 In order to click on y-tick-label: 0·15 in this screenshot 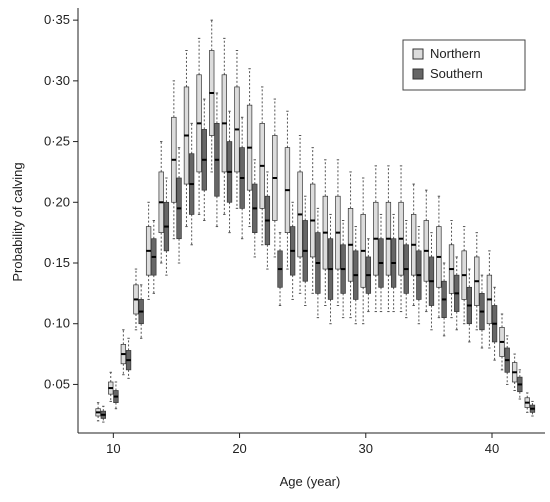, I will do `click(57, 262)`.